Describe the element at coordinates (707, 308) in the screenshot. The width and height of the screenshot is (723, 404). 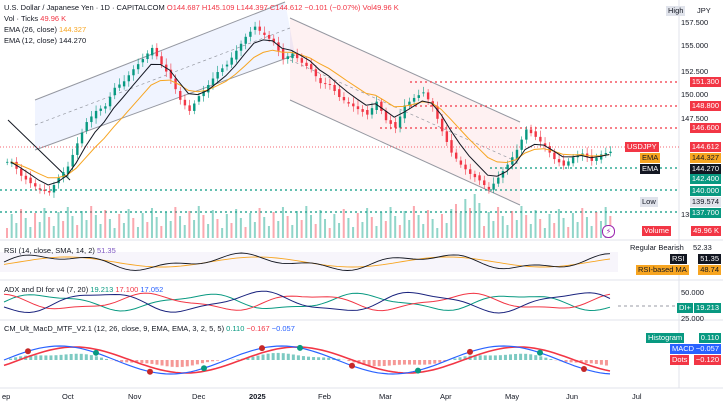
I see `di-value-tag: 19.213` at that location.